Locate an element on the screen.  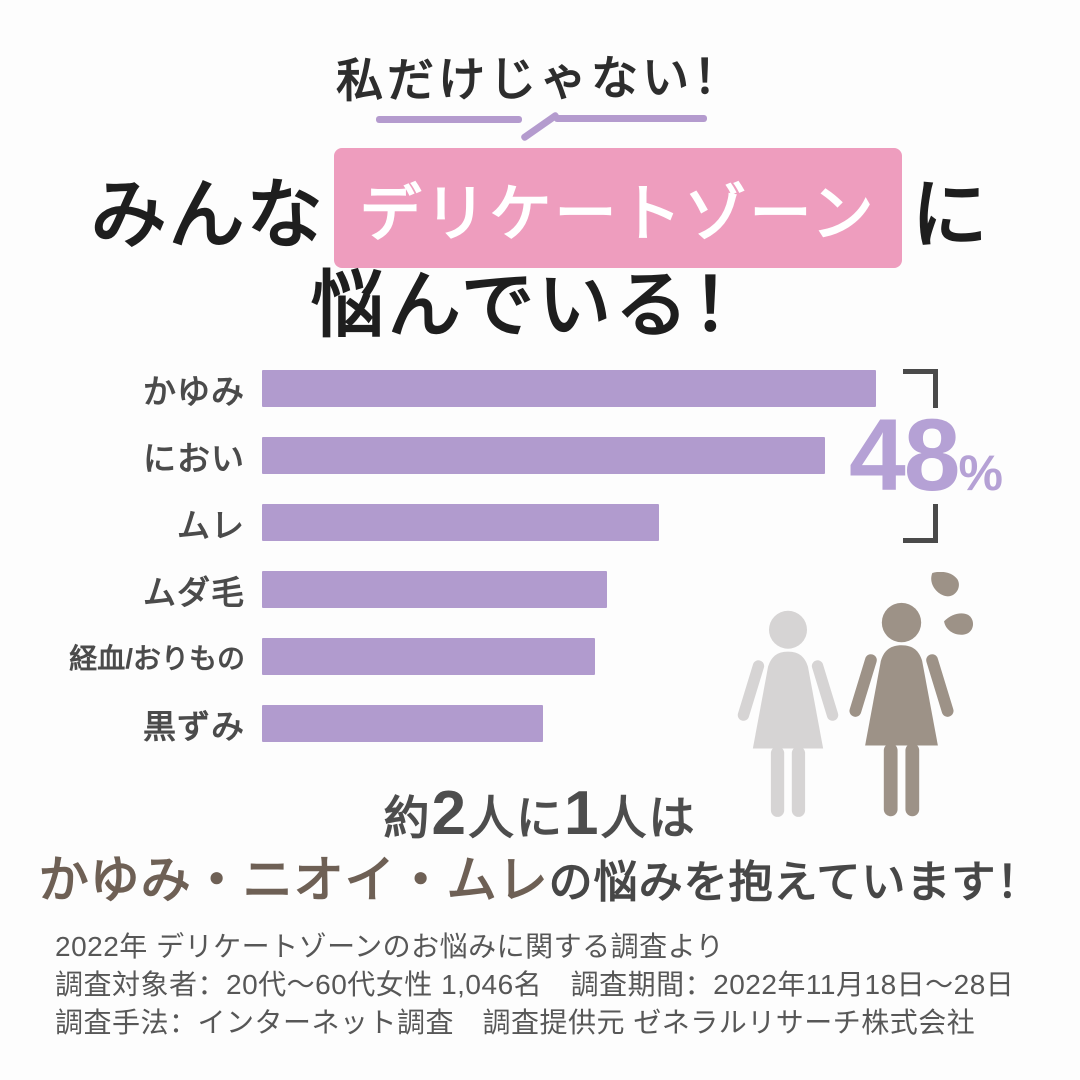
bar-row: ムダ毛 is located at coordinates (540, 591).